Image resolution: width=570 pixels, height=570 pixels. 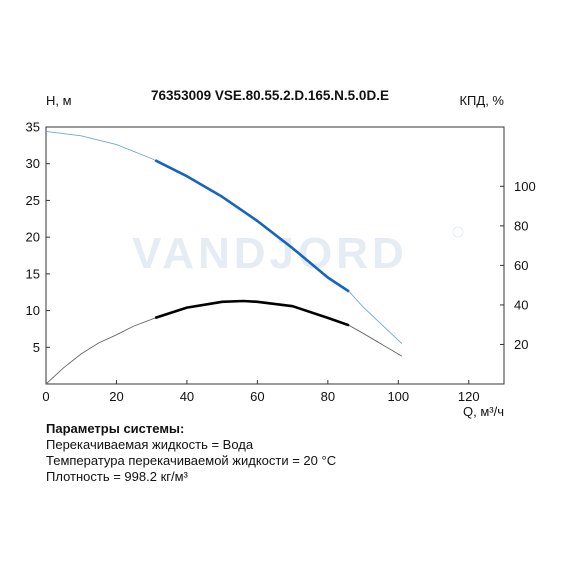 I want to click on x-tick-label: 0, so click(x=45, y=396).